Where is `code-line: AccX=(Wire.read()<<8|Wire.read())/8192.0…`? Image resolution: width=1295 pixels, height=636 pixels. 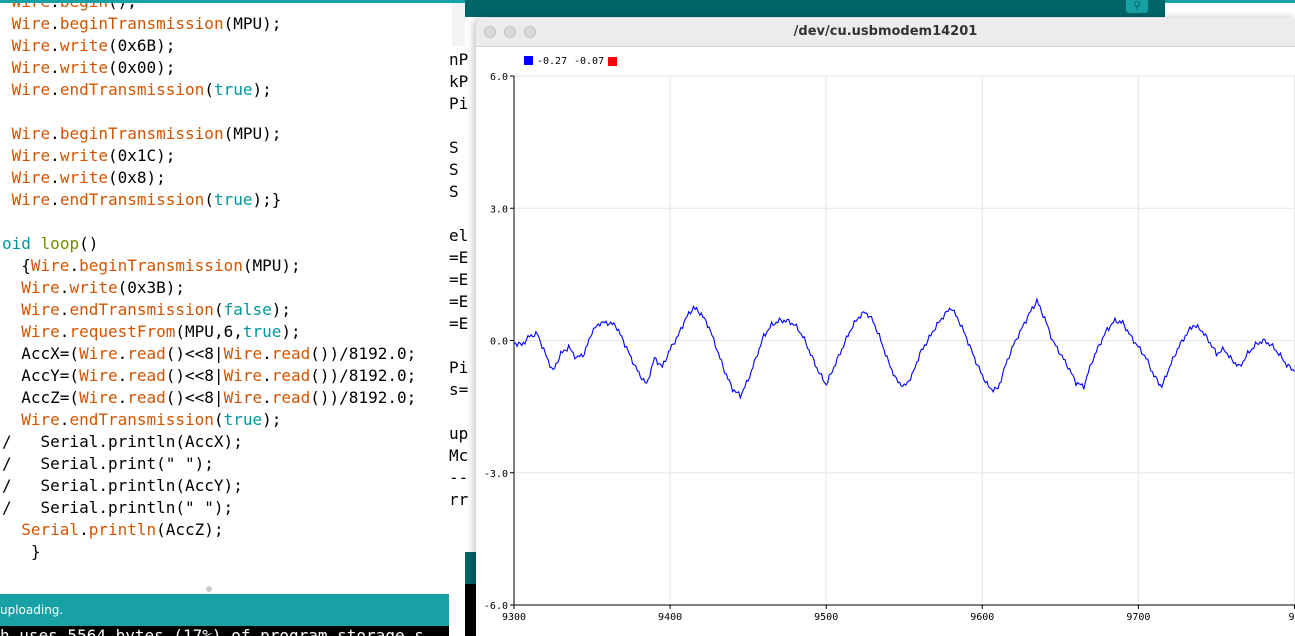 code-line: AccX=(Wire.read()<<8|Wire.read())/8192.0… is located at coordinates (209, 354).